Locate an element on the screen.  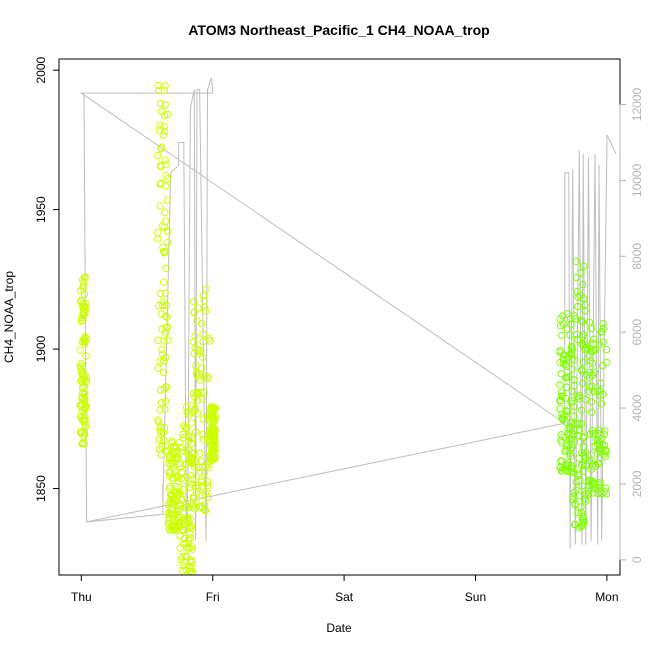
y2-tick-label: 10000 is located at coordinates (637, 180).